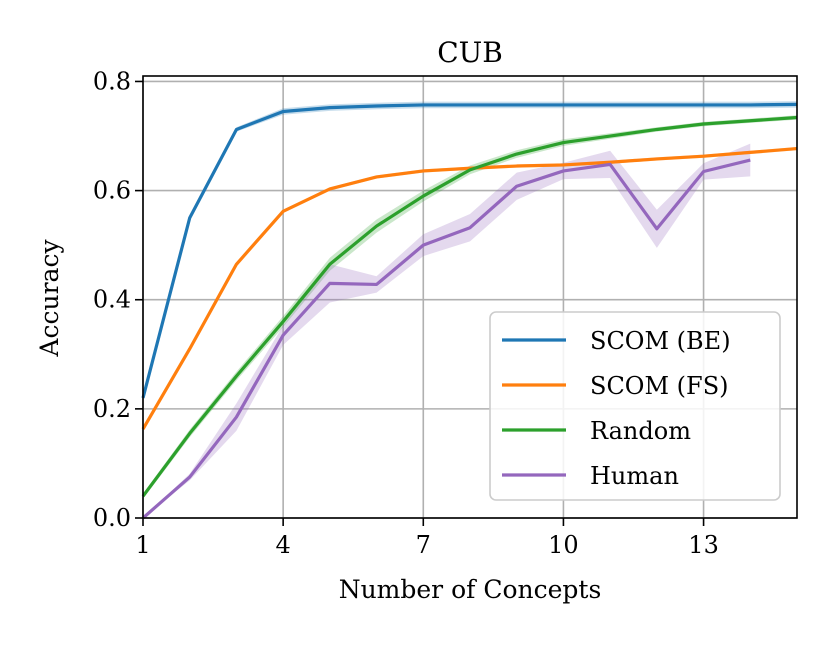 Image resolution: width=830 pixels, height=651 pixels. What do you see at coordinates (142, 545) in the screenshot?
I see `x-tick-label: 1` at bounding box center [142, 545].